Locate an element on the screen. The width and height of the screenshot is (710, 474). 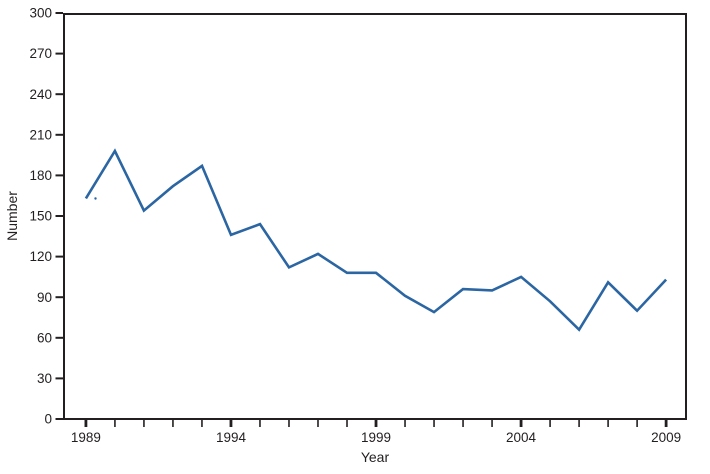
y-axis-tick-labels: 0 30 60 90 120 150 180 210 240 270 300 is located at coordinates (40, 216).